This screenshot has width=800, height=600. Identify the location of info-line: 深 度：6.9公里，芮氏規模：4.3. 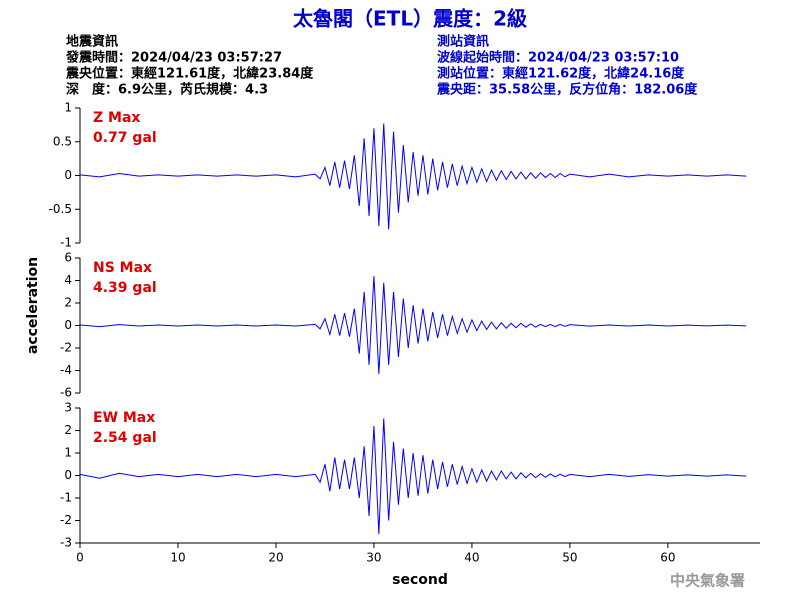
(167, 90).